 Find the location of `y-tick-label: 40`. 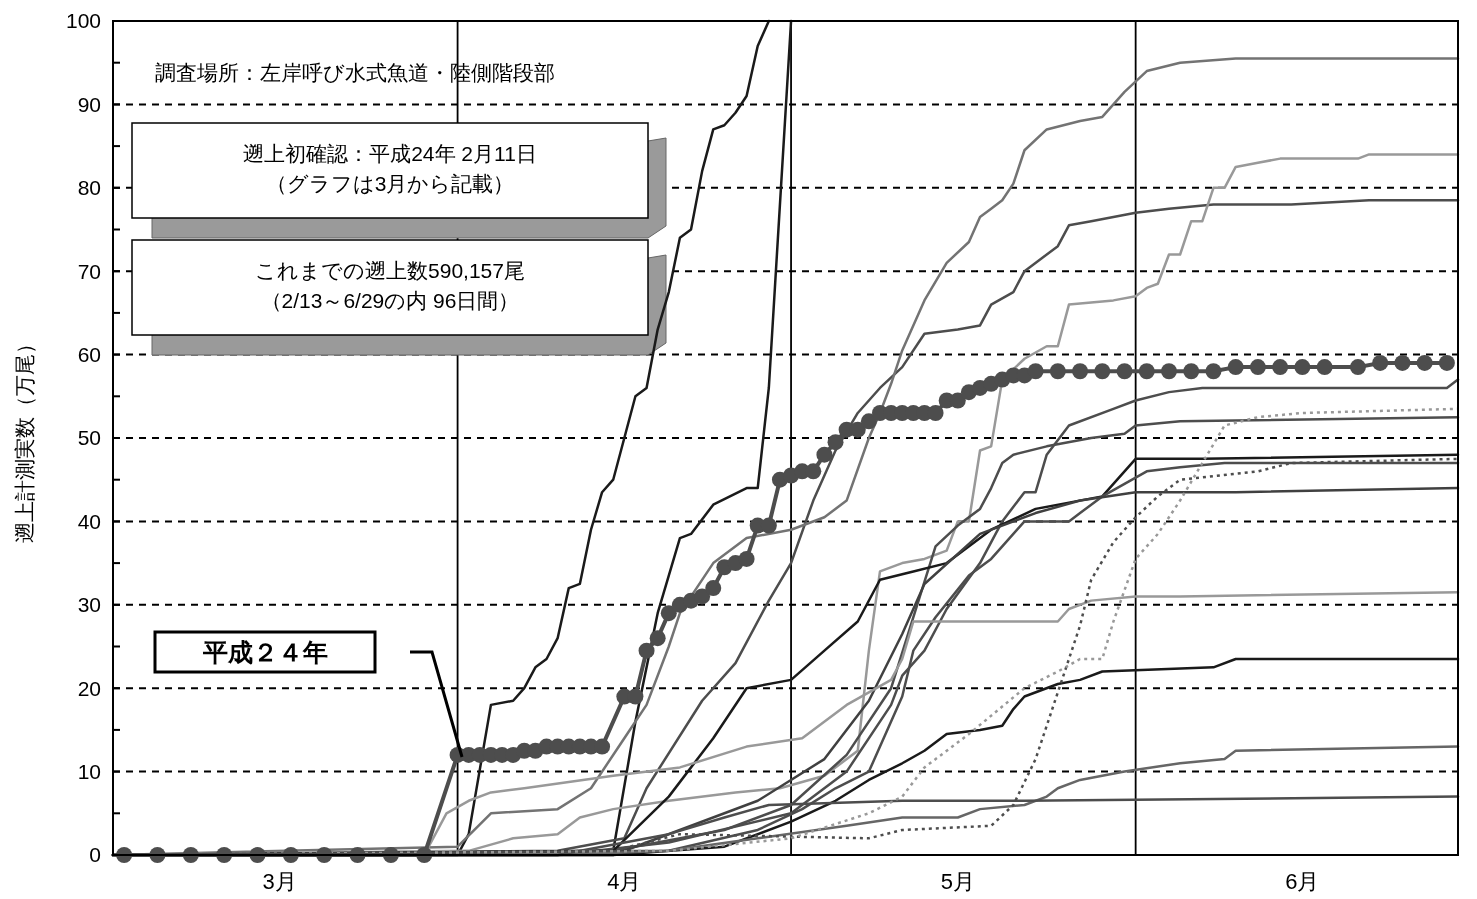

y-tick-label: 40 is located at coordinates (89, 521).